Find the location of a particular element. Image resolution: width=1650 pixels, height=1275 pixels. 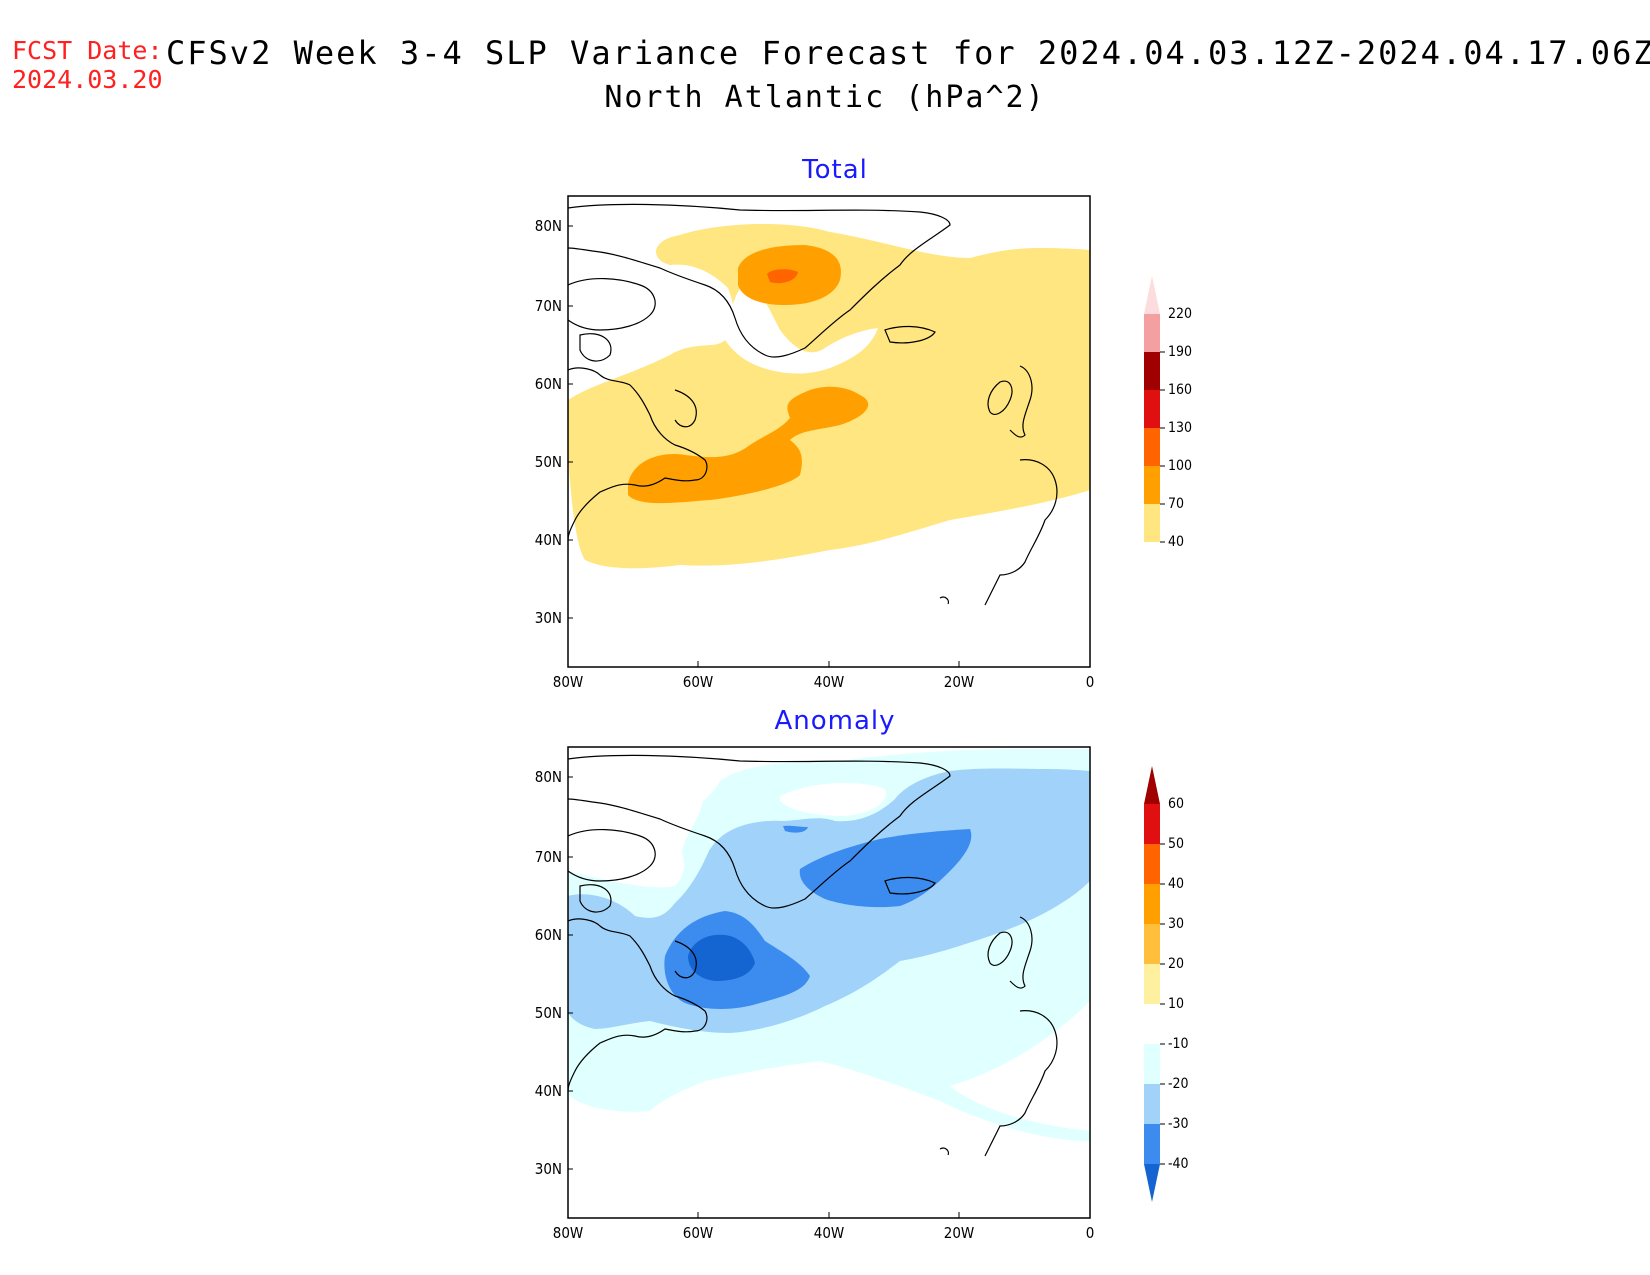

anomaly-colorbar-label: 30 is located at coordinates (1176, 924).